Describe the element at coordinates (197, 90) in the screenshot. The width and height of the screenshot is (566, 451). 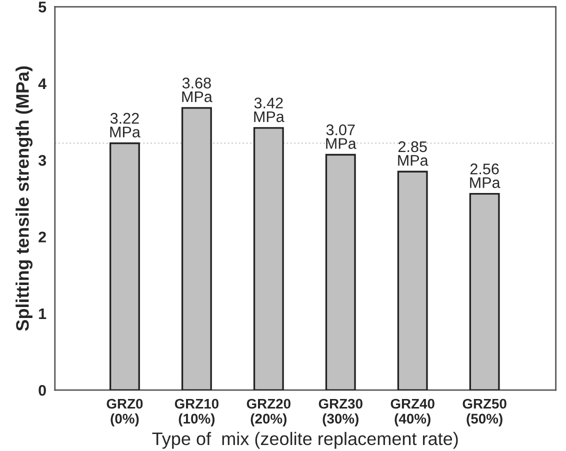
I see `data-label: 3.68 MPa` at that location.